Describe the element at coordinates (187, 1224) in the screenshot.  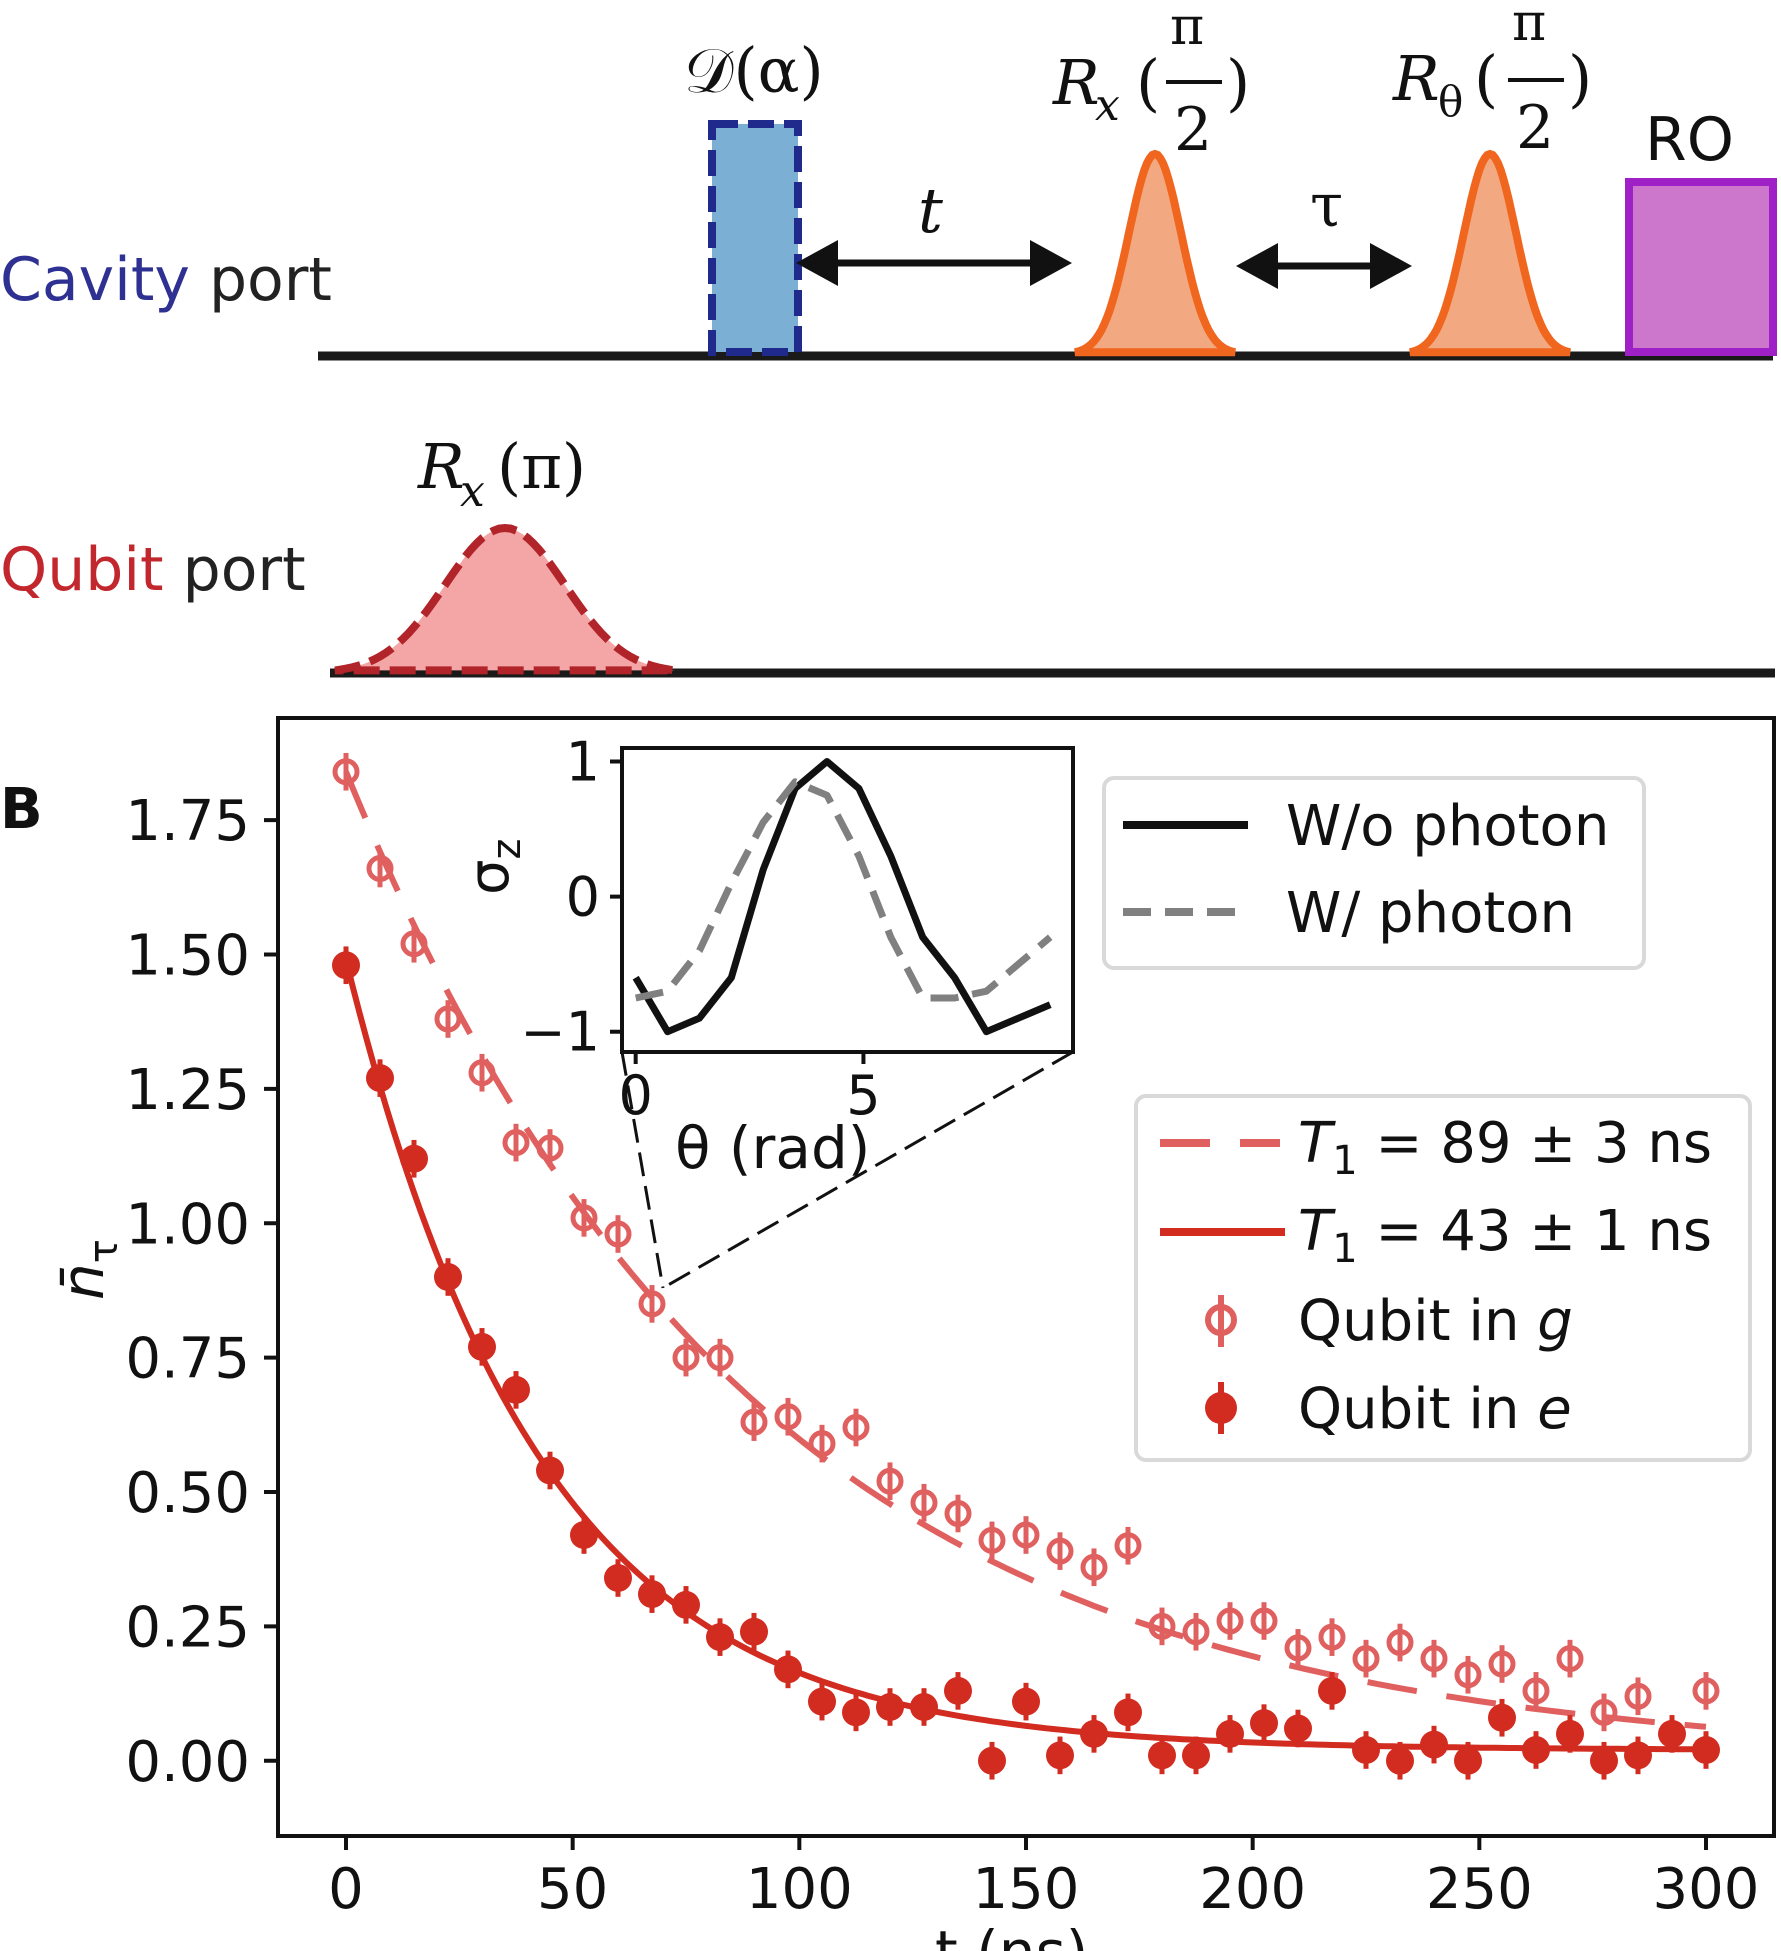
I see `main-ytick-label: 1.00` at that location.